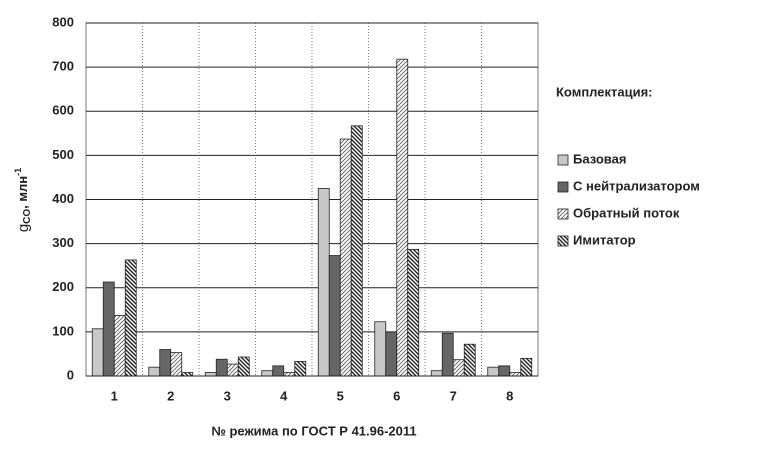 This screenshot has height=452, width=758. What do you see at coordinates (23, 228) in the screenshot?
I see `y-title-main: g` at bounding box center [23, 228].